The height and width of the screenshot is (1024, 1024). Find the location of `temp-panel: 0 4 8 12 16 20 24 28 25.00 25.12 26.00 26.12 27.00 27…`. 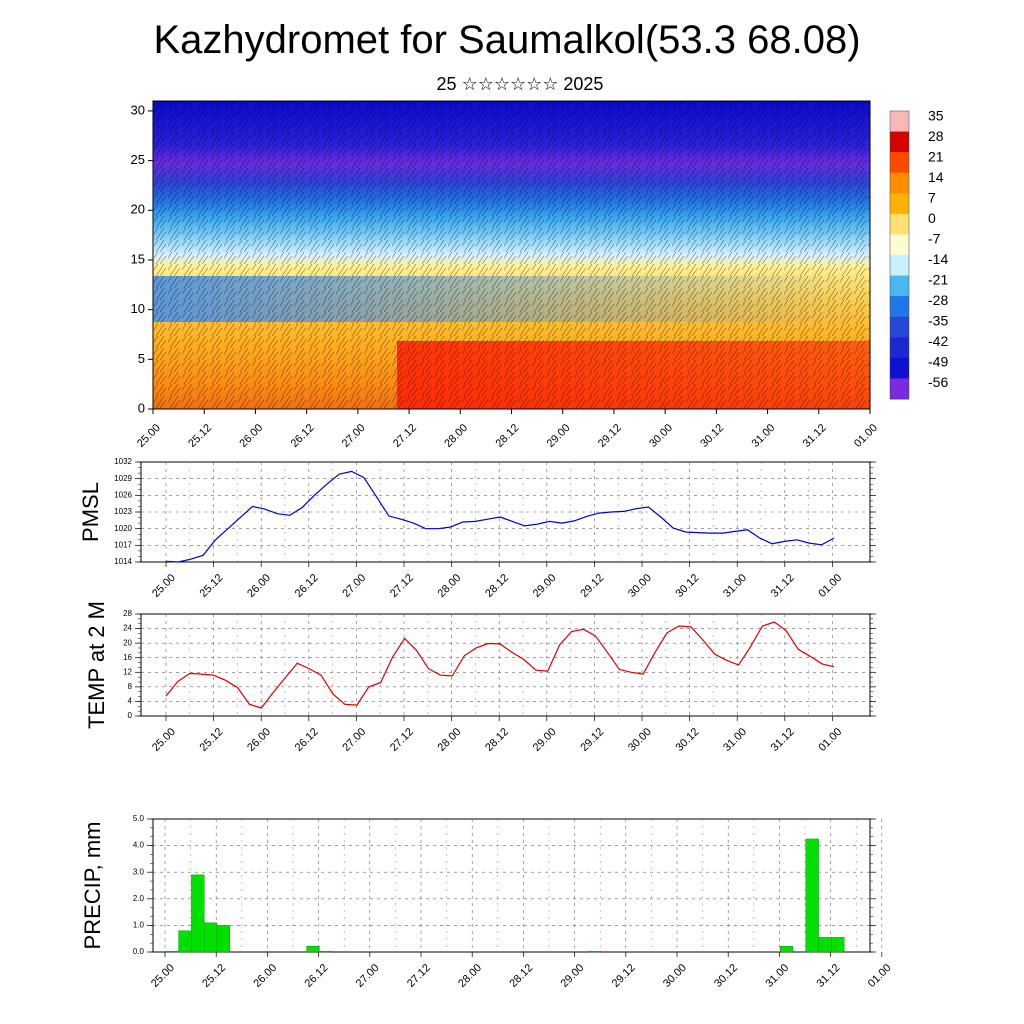

temp-panel: 0 4 8 12 16 20 24 28 25.00 25.12 26.00 26.12 27.00 27… is located at coordinates (480, 677).